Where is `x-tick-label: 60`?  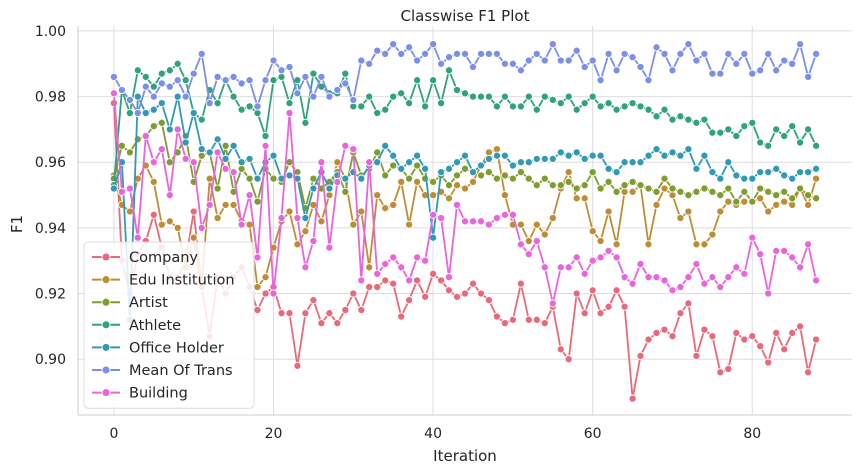 x-tick-label: 60 is located at coordinates (593, 434).